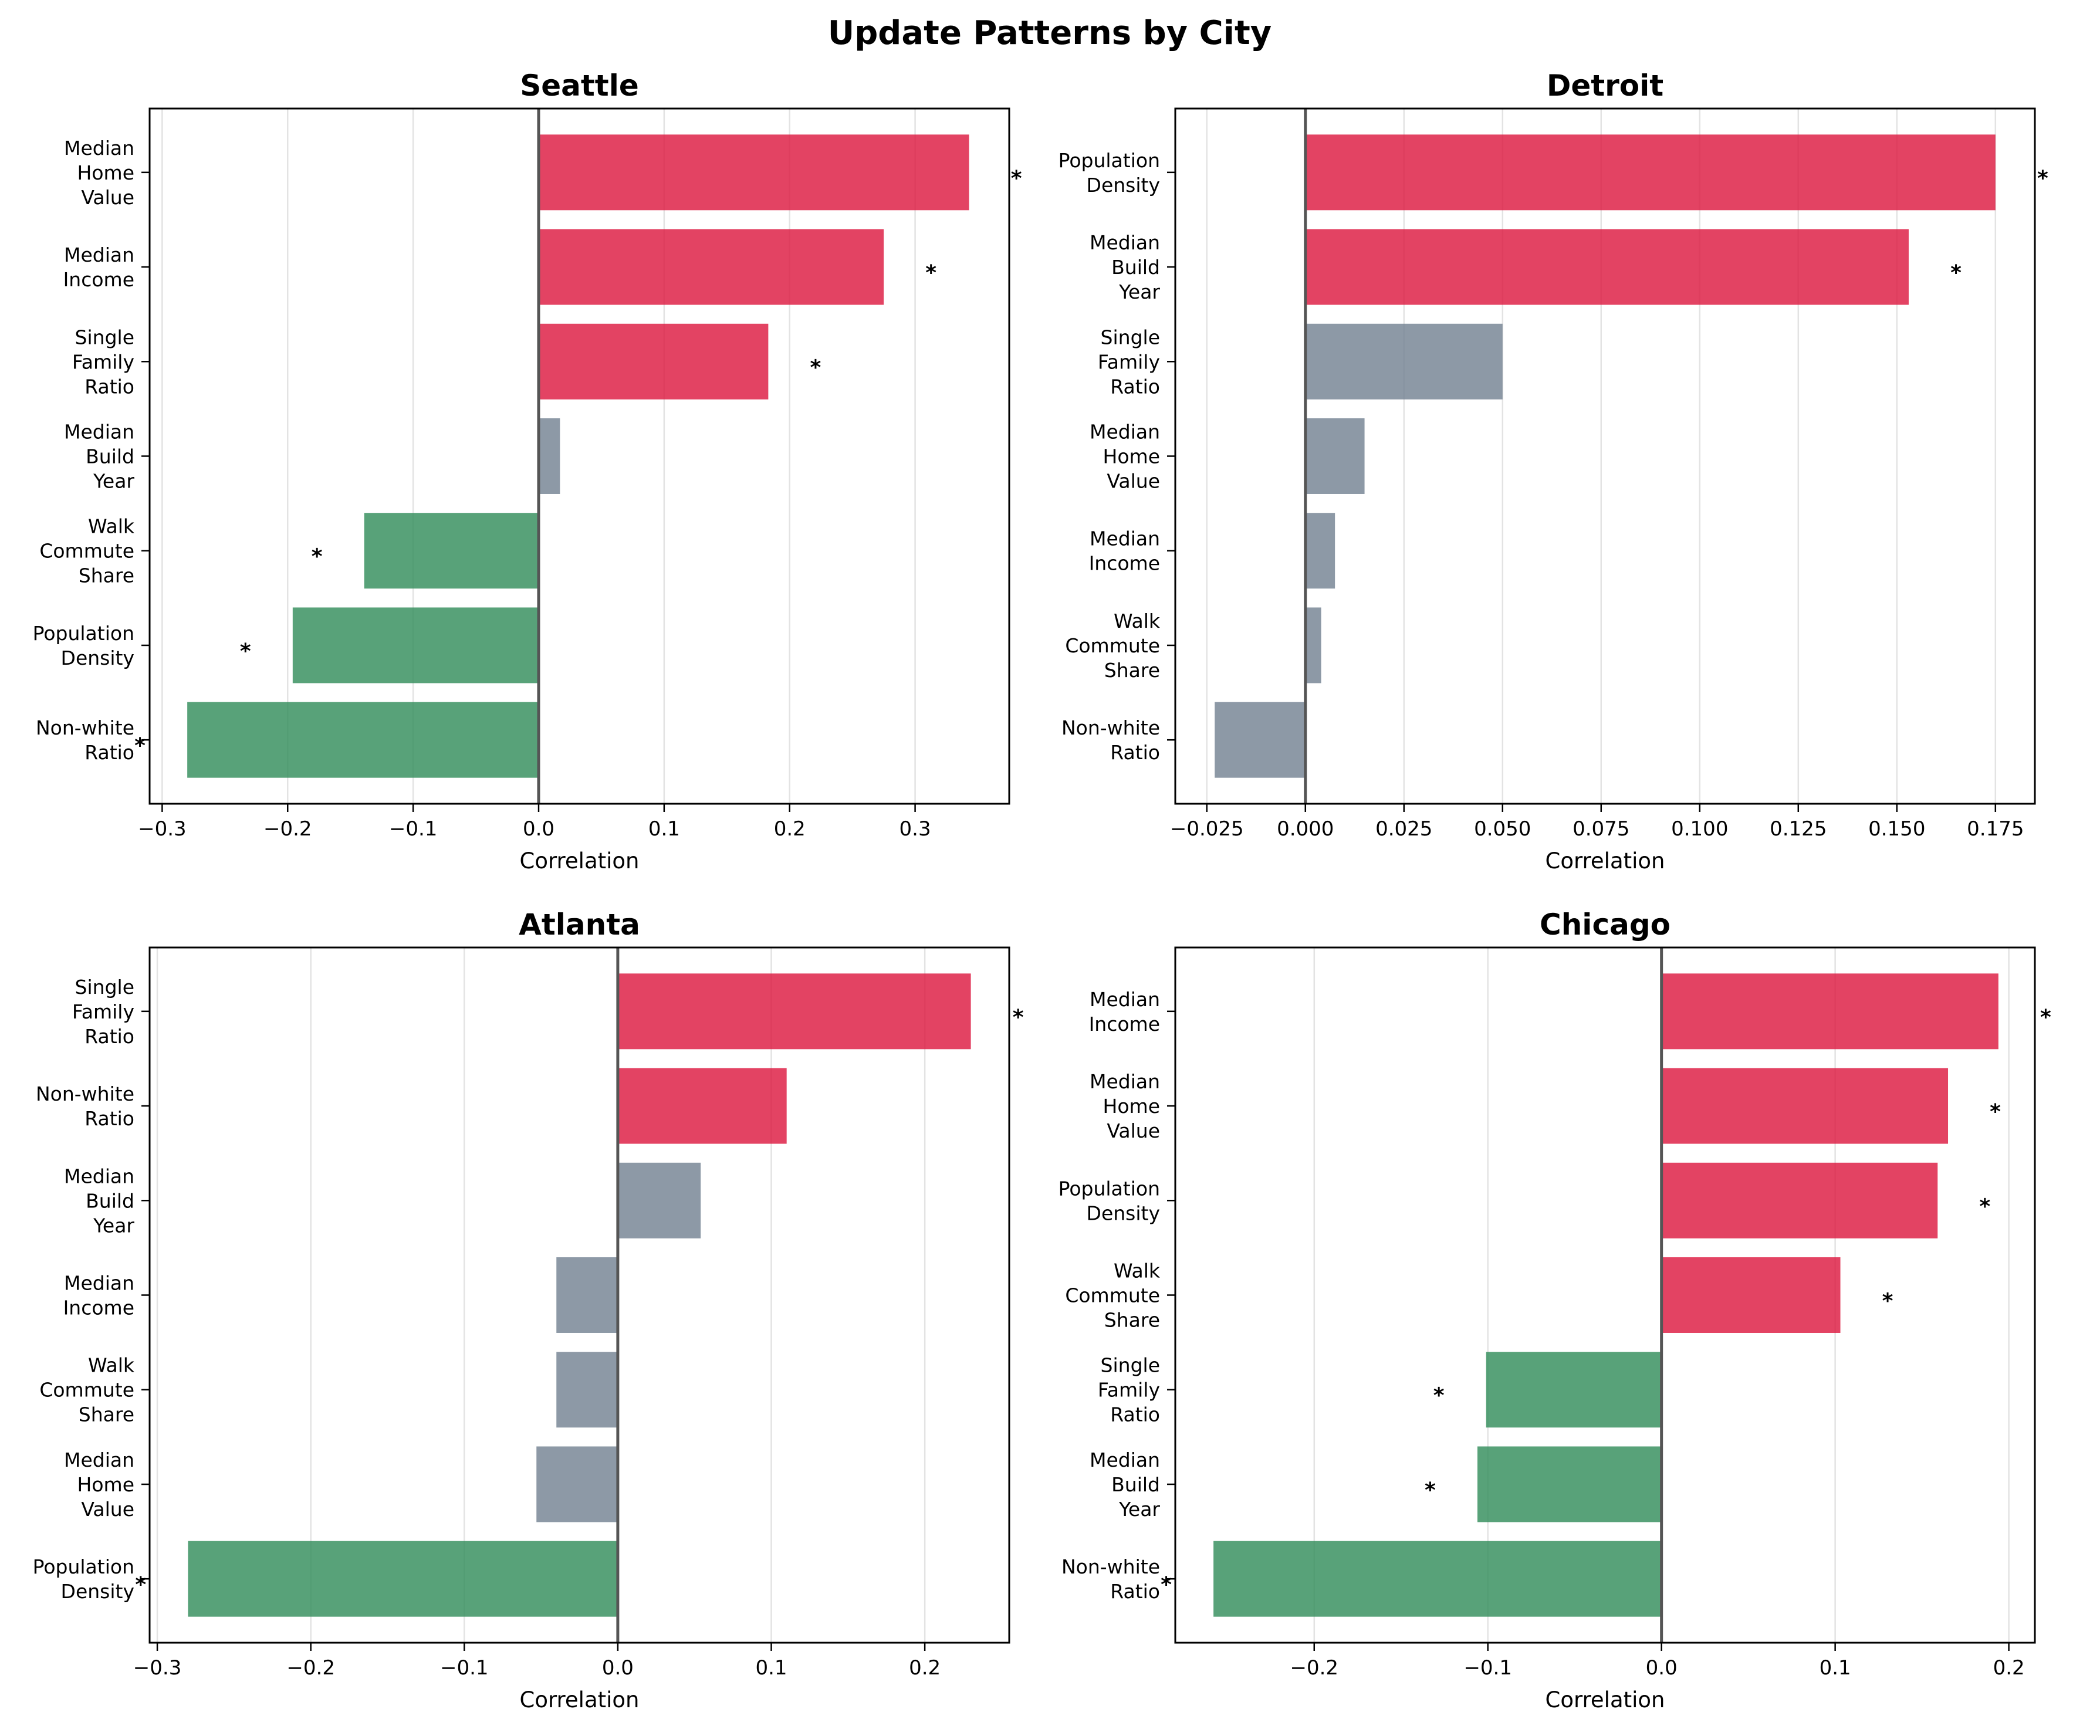  I want to click on figure-title: Update Patterns by City, so click(1050, 33).